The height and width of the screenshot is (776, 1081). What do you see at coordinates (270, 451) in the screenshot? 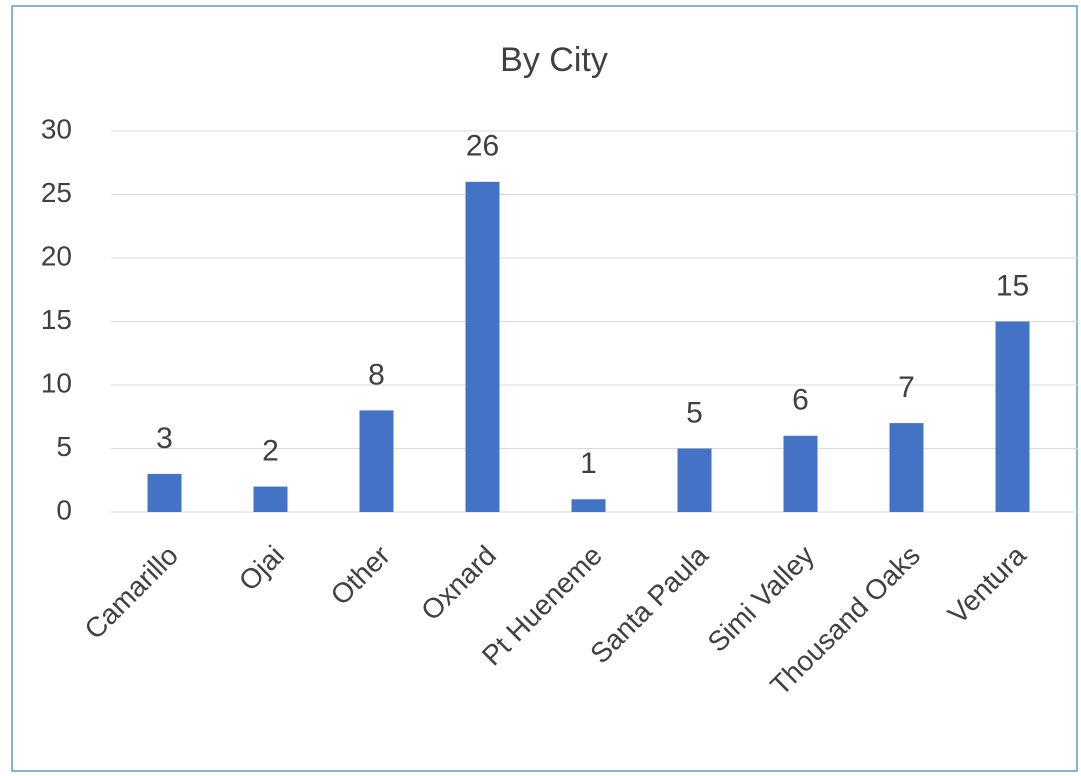
I see `data-label: 2` at bounding box center [270, 451].